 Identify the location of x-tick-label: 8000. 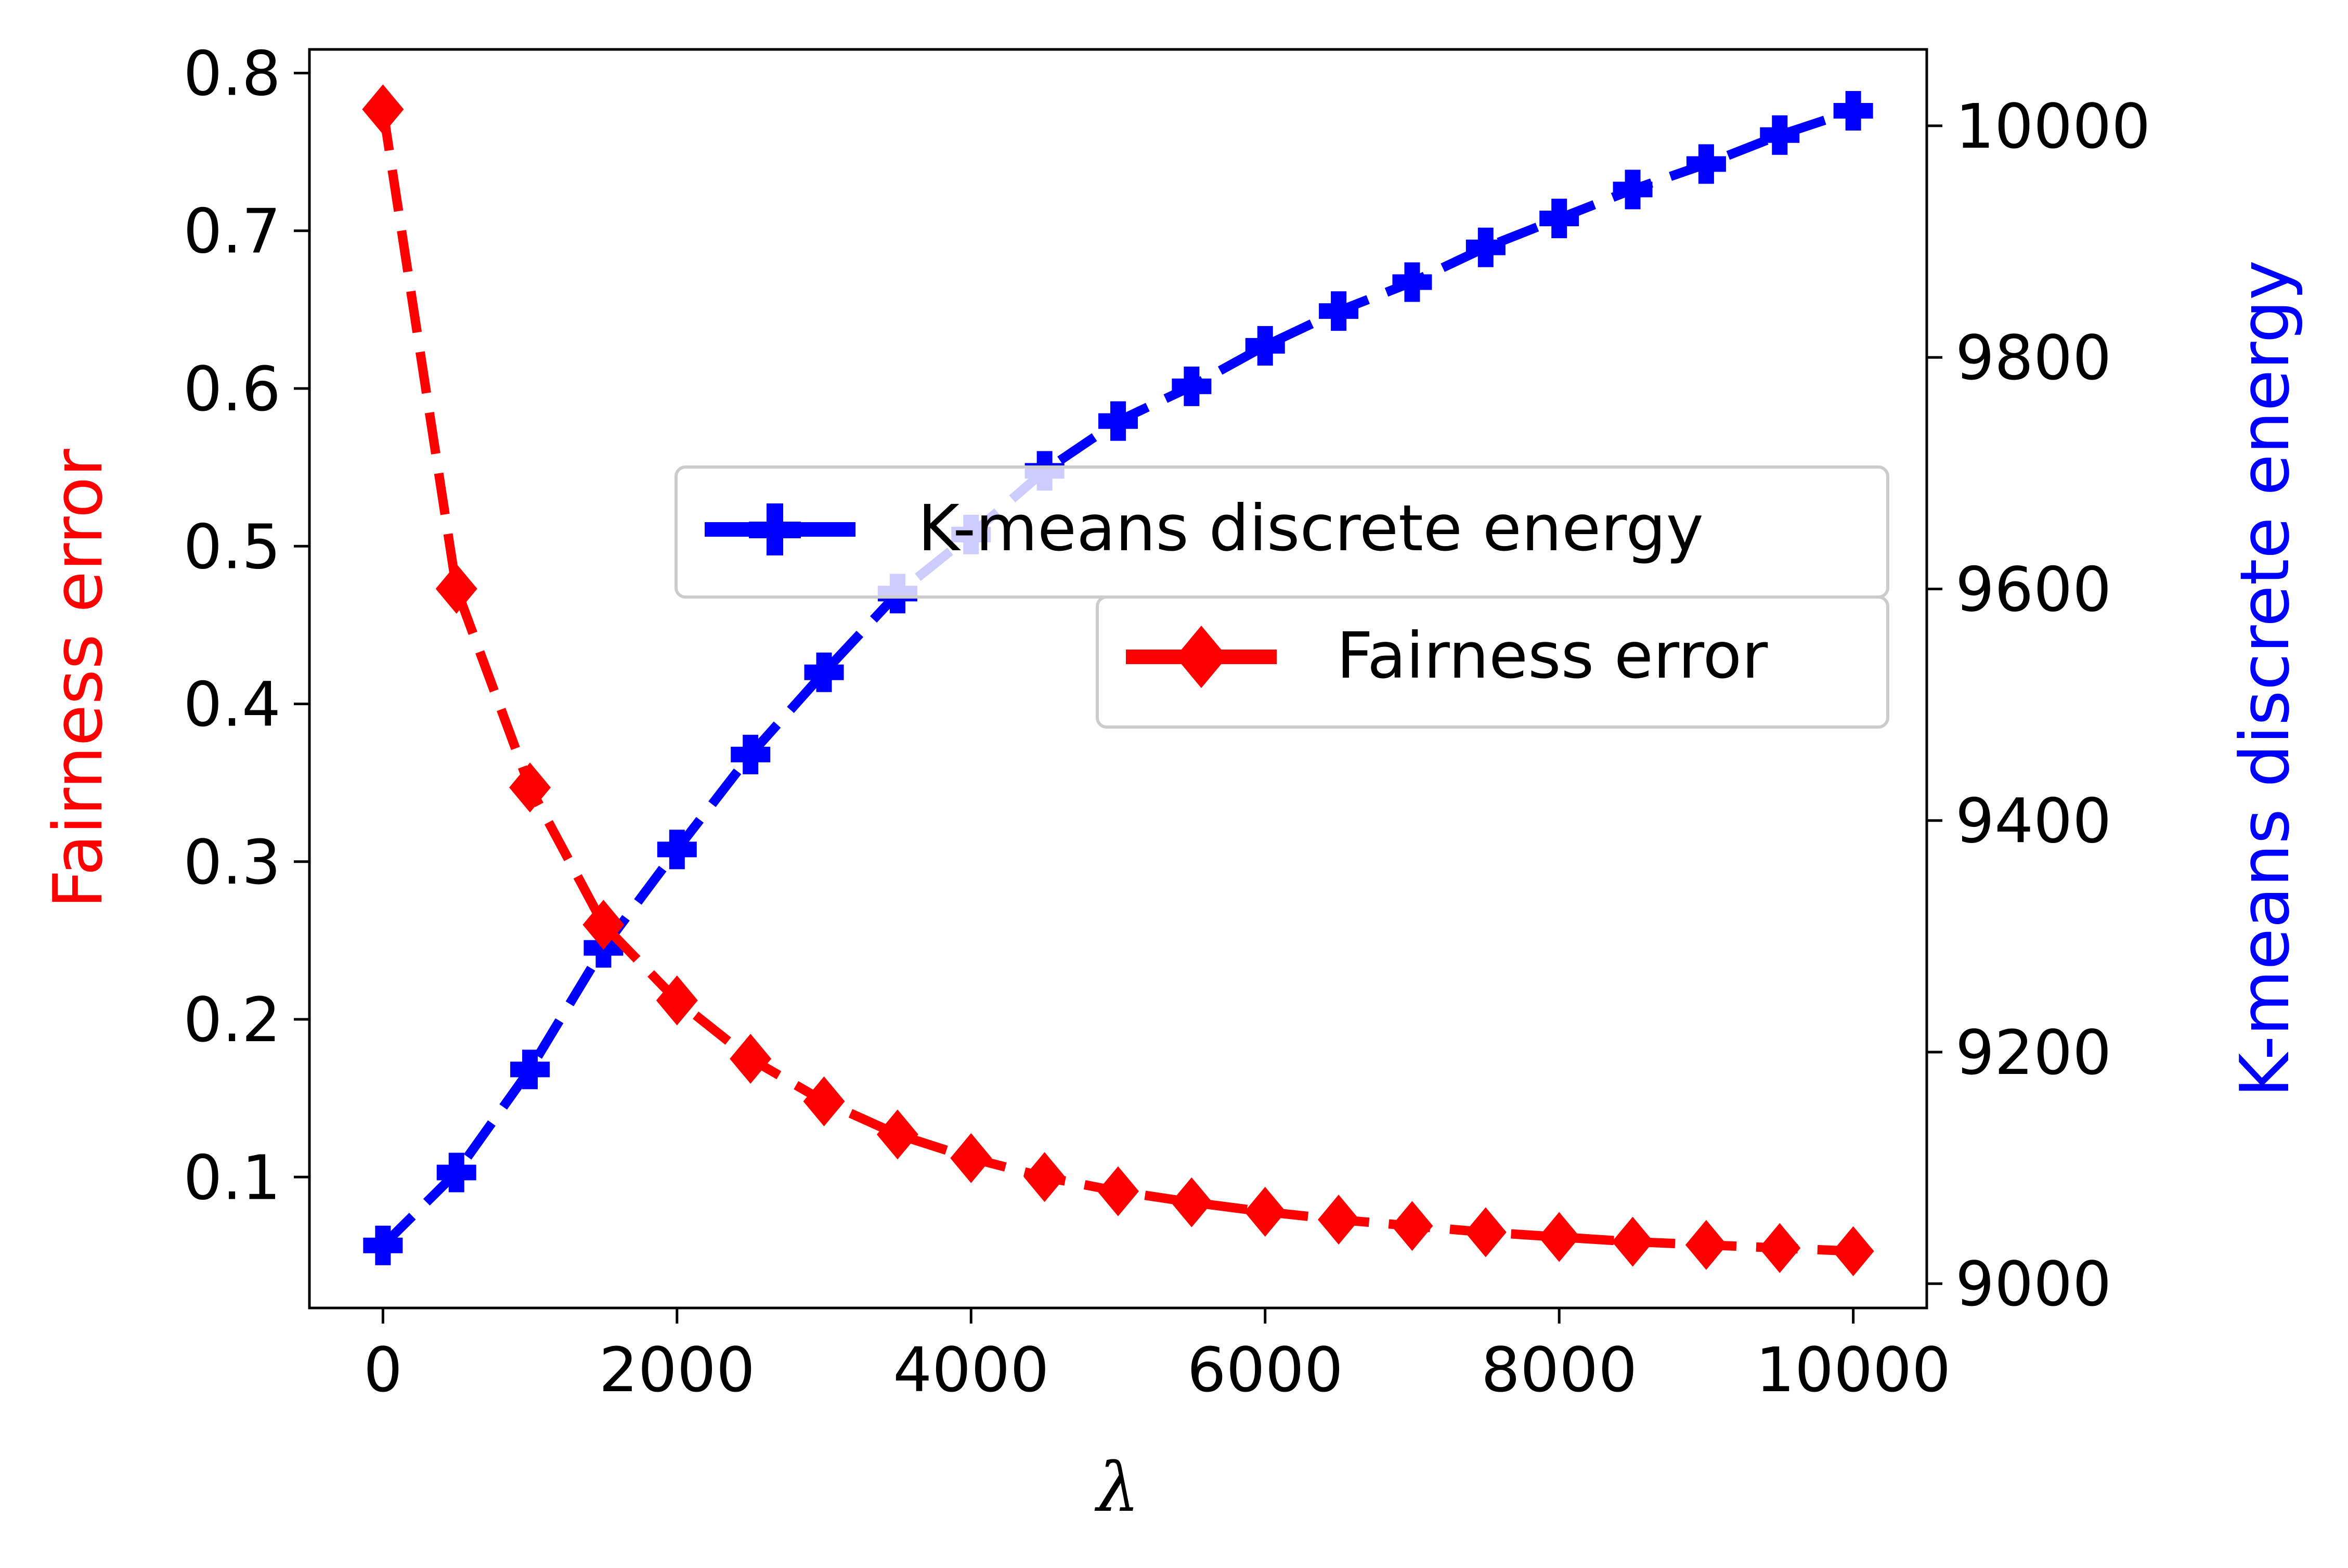
(1559, 1370).